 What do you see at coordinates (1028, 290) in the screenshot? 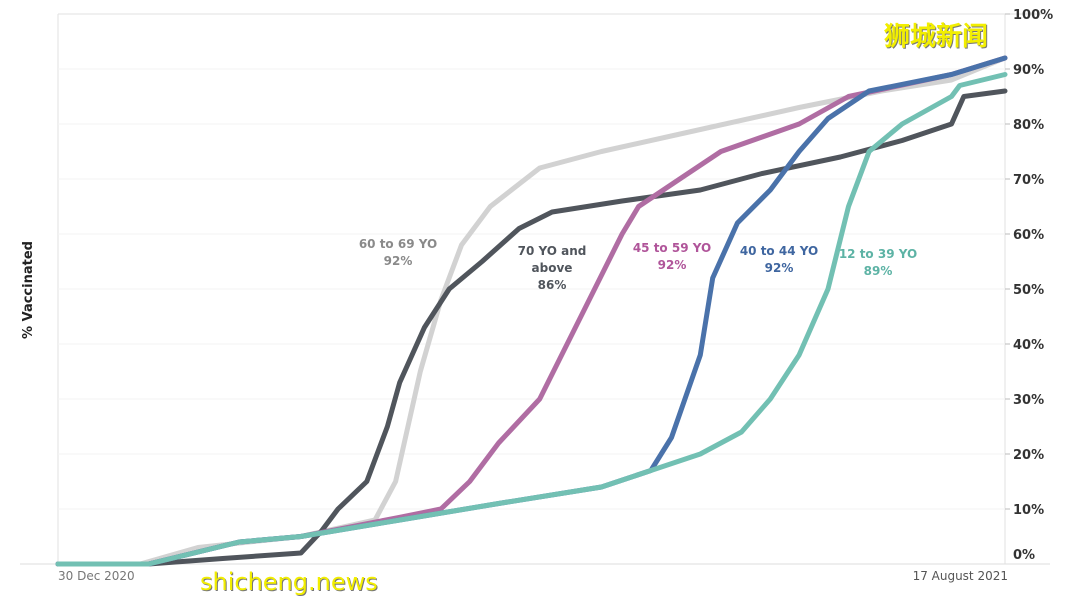
I see `y-tick-label: 50%` at bounding box center [1028, 290].